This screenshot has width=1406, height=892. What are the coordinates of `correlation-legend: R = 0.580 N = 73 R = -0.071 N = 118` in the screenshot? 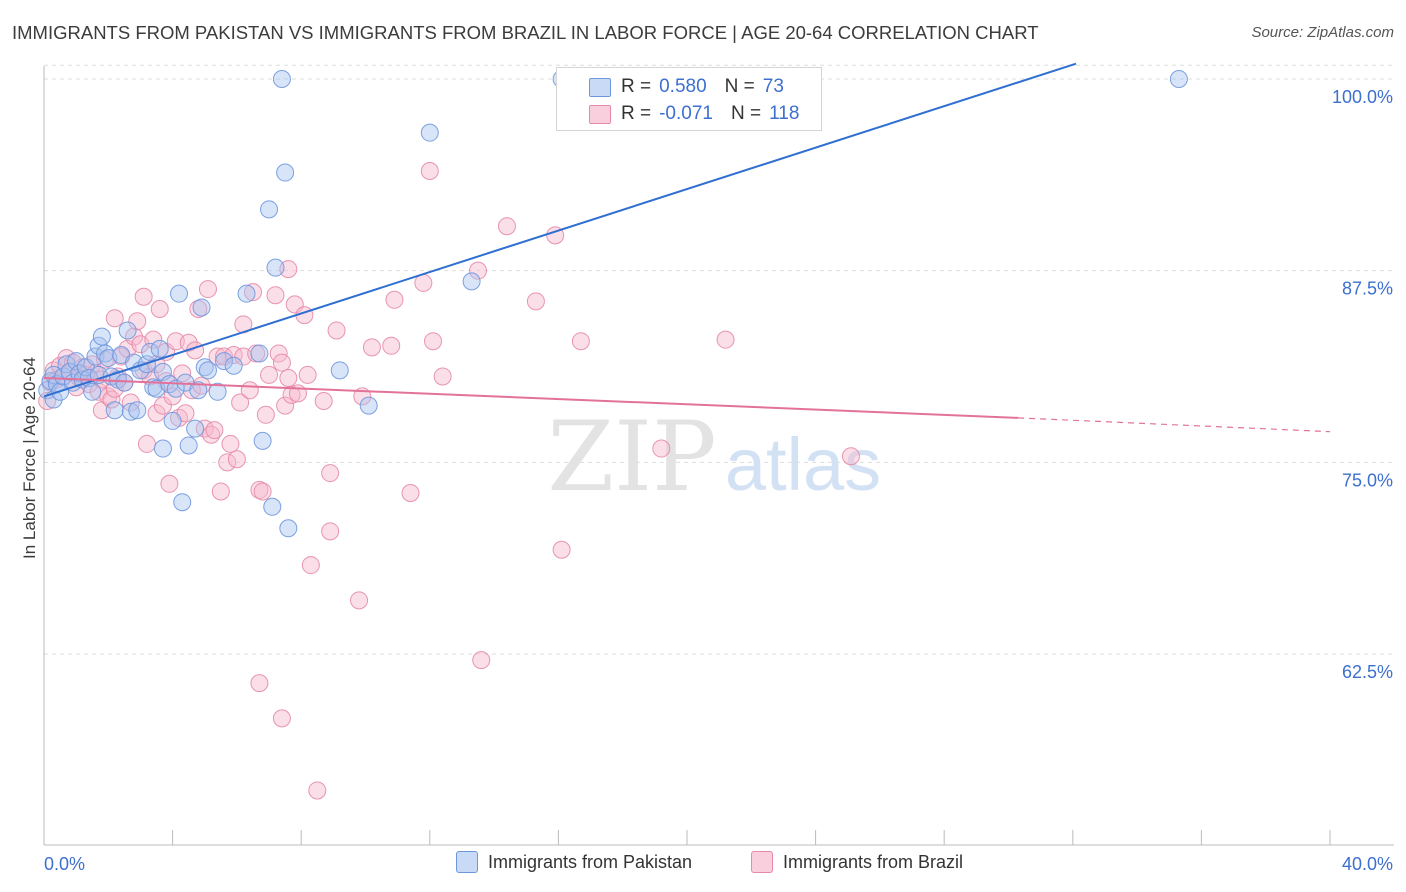 It's located at (689, 99).